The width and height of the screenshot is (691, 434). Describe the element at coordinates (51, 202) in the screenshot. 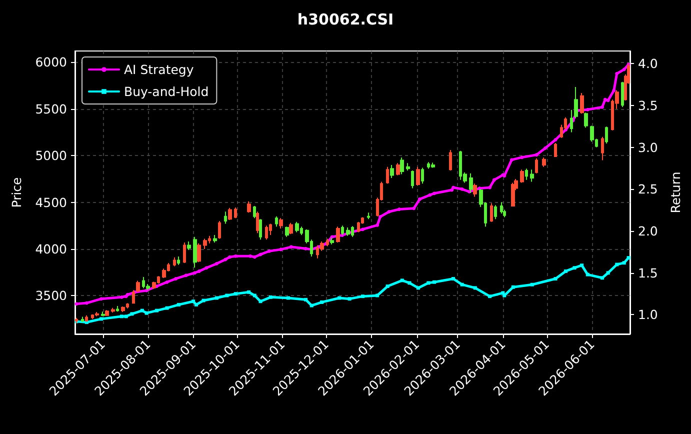

I see `y-tick-label: 4500` at that location.